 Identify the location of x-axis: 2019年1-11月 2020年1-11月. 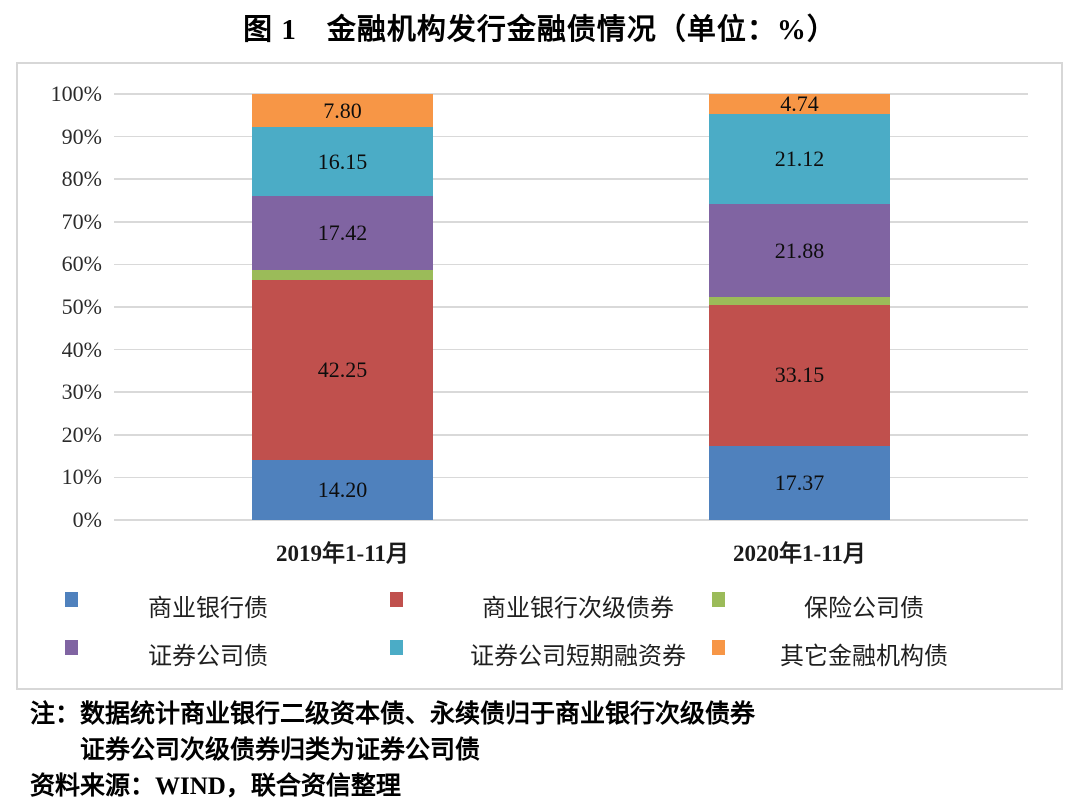
(571, 550).